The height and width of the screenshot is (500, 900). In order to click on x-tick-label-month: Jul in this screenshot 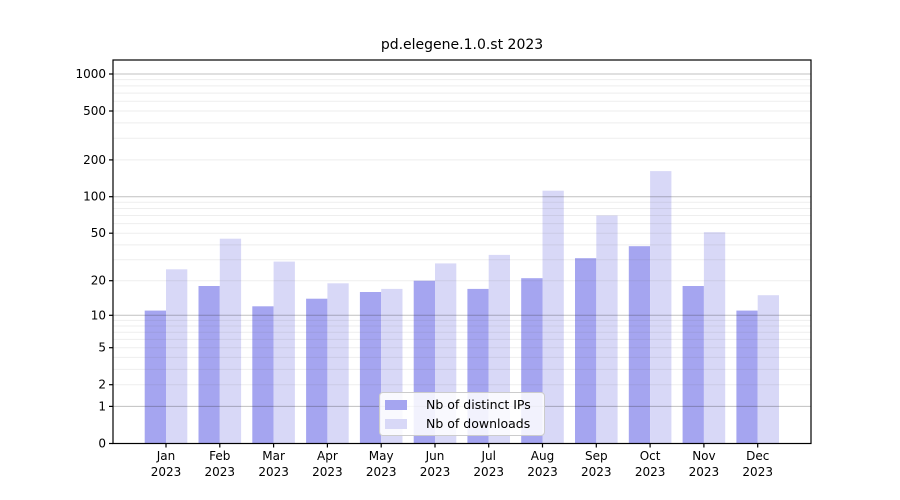, I will do `click(487, 456)`.